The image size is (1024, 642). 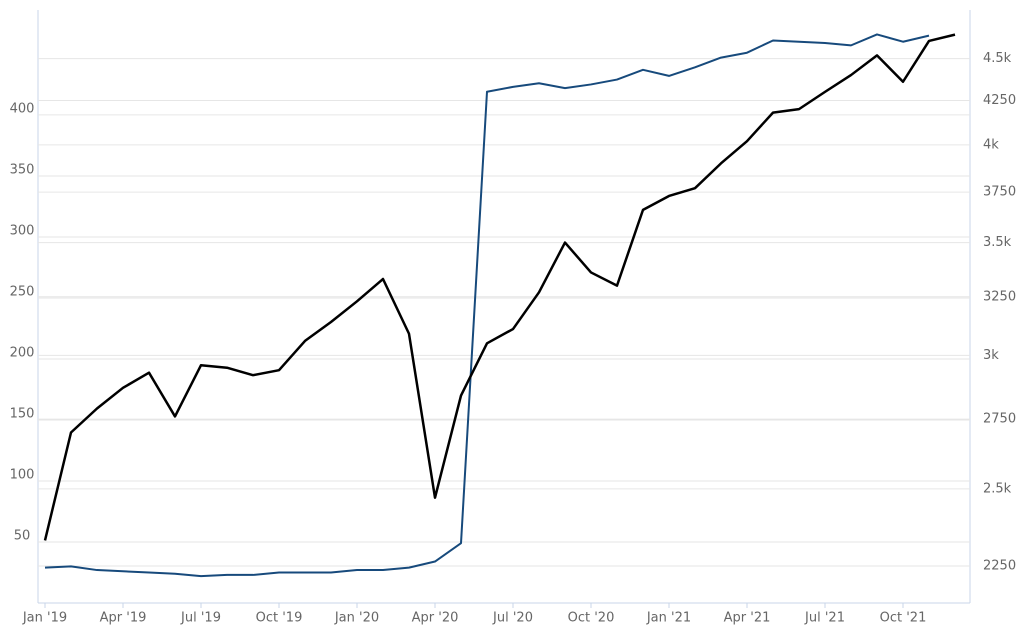 I want to click on x-tick-label: Apr '19, so click(x=123, y=618).